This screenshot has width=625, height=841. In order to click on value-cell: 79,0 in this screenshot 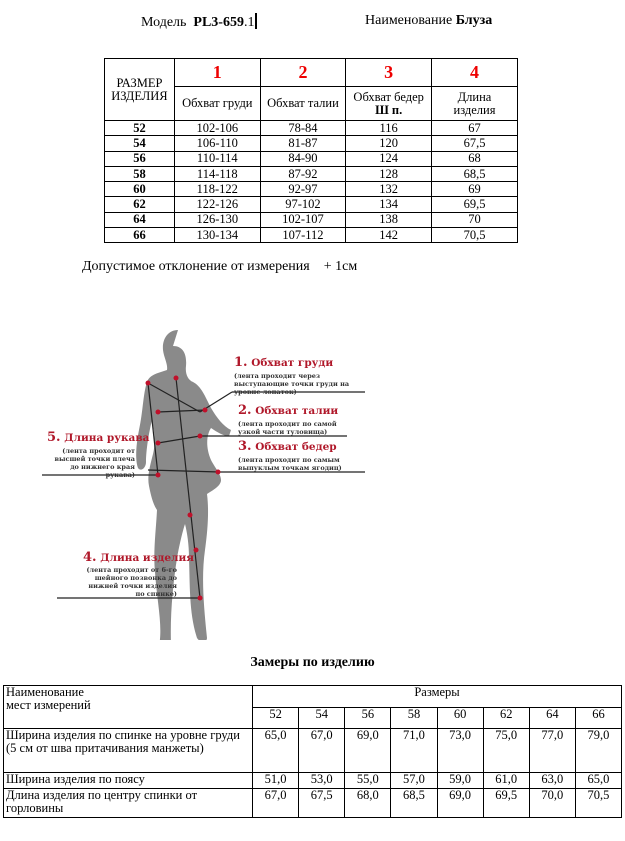, I will do `click(598, 750)`.